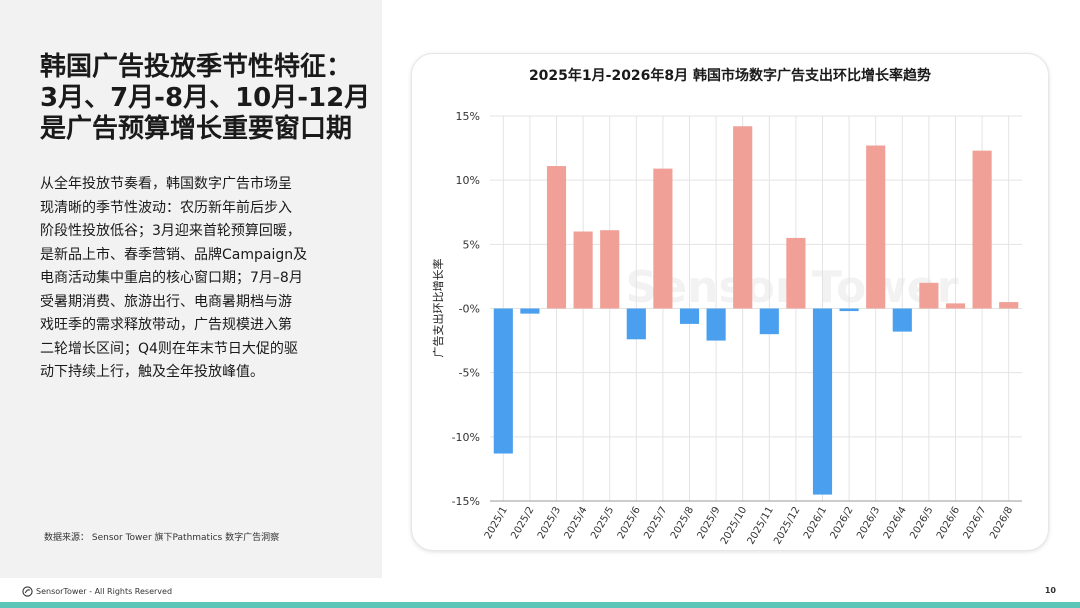 The height and width of the screenshot is (608, 1080). I want to click on footer-logo: SensorTower - All Rights Reserved, so click(97, 591).